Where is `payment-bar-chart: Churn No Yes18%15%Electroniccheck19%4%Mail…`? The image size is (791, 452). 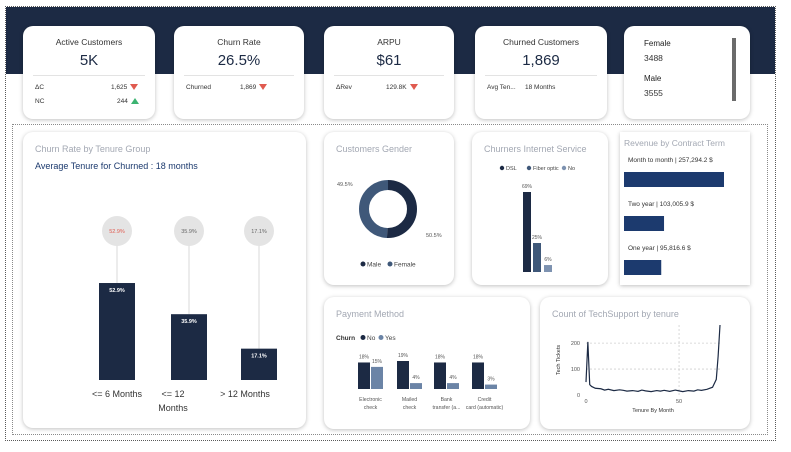 payment-bar-chart: Churn No Yes18%15%Electroniccheck19%4%Mail… is located at coordinates (420, 373).